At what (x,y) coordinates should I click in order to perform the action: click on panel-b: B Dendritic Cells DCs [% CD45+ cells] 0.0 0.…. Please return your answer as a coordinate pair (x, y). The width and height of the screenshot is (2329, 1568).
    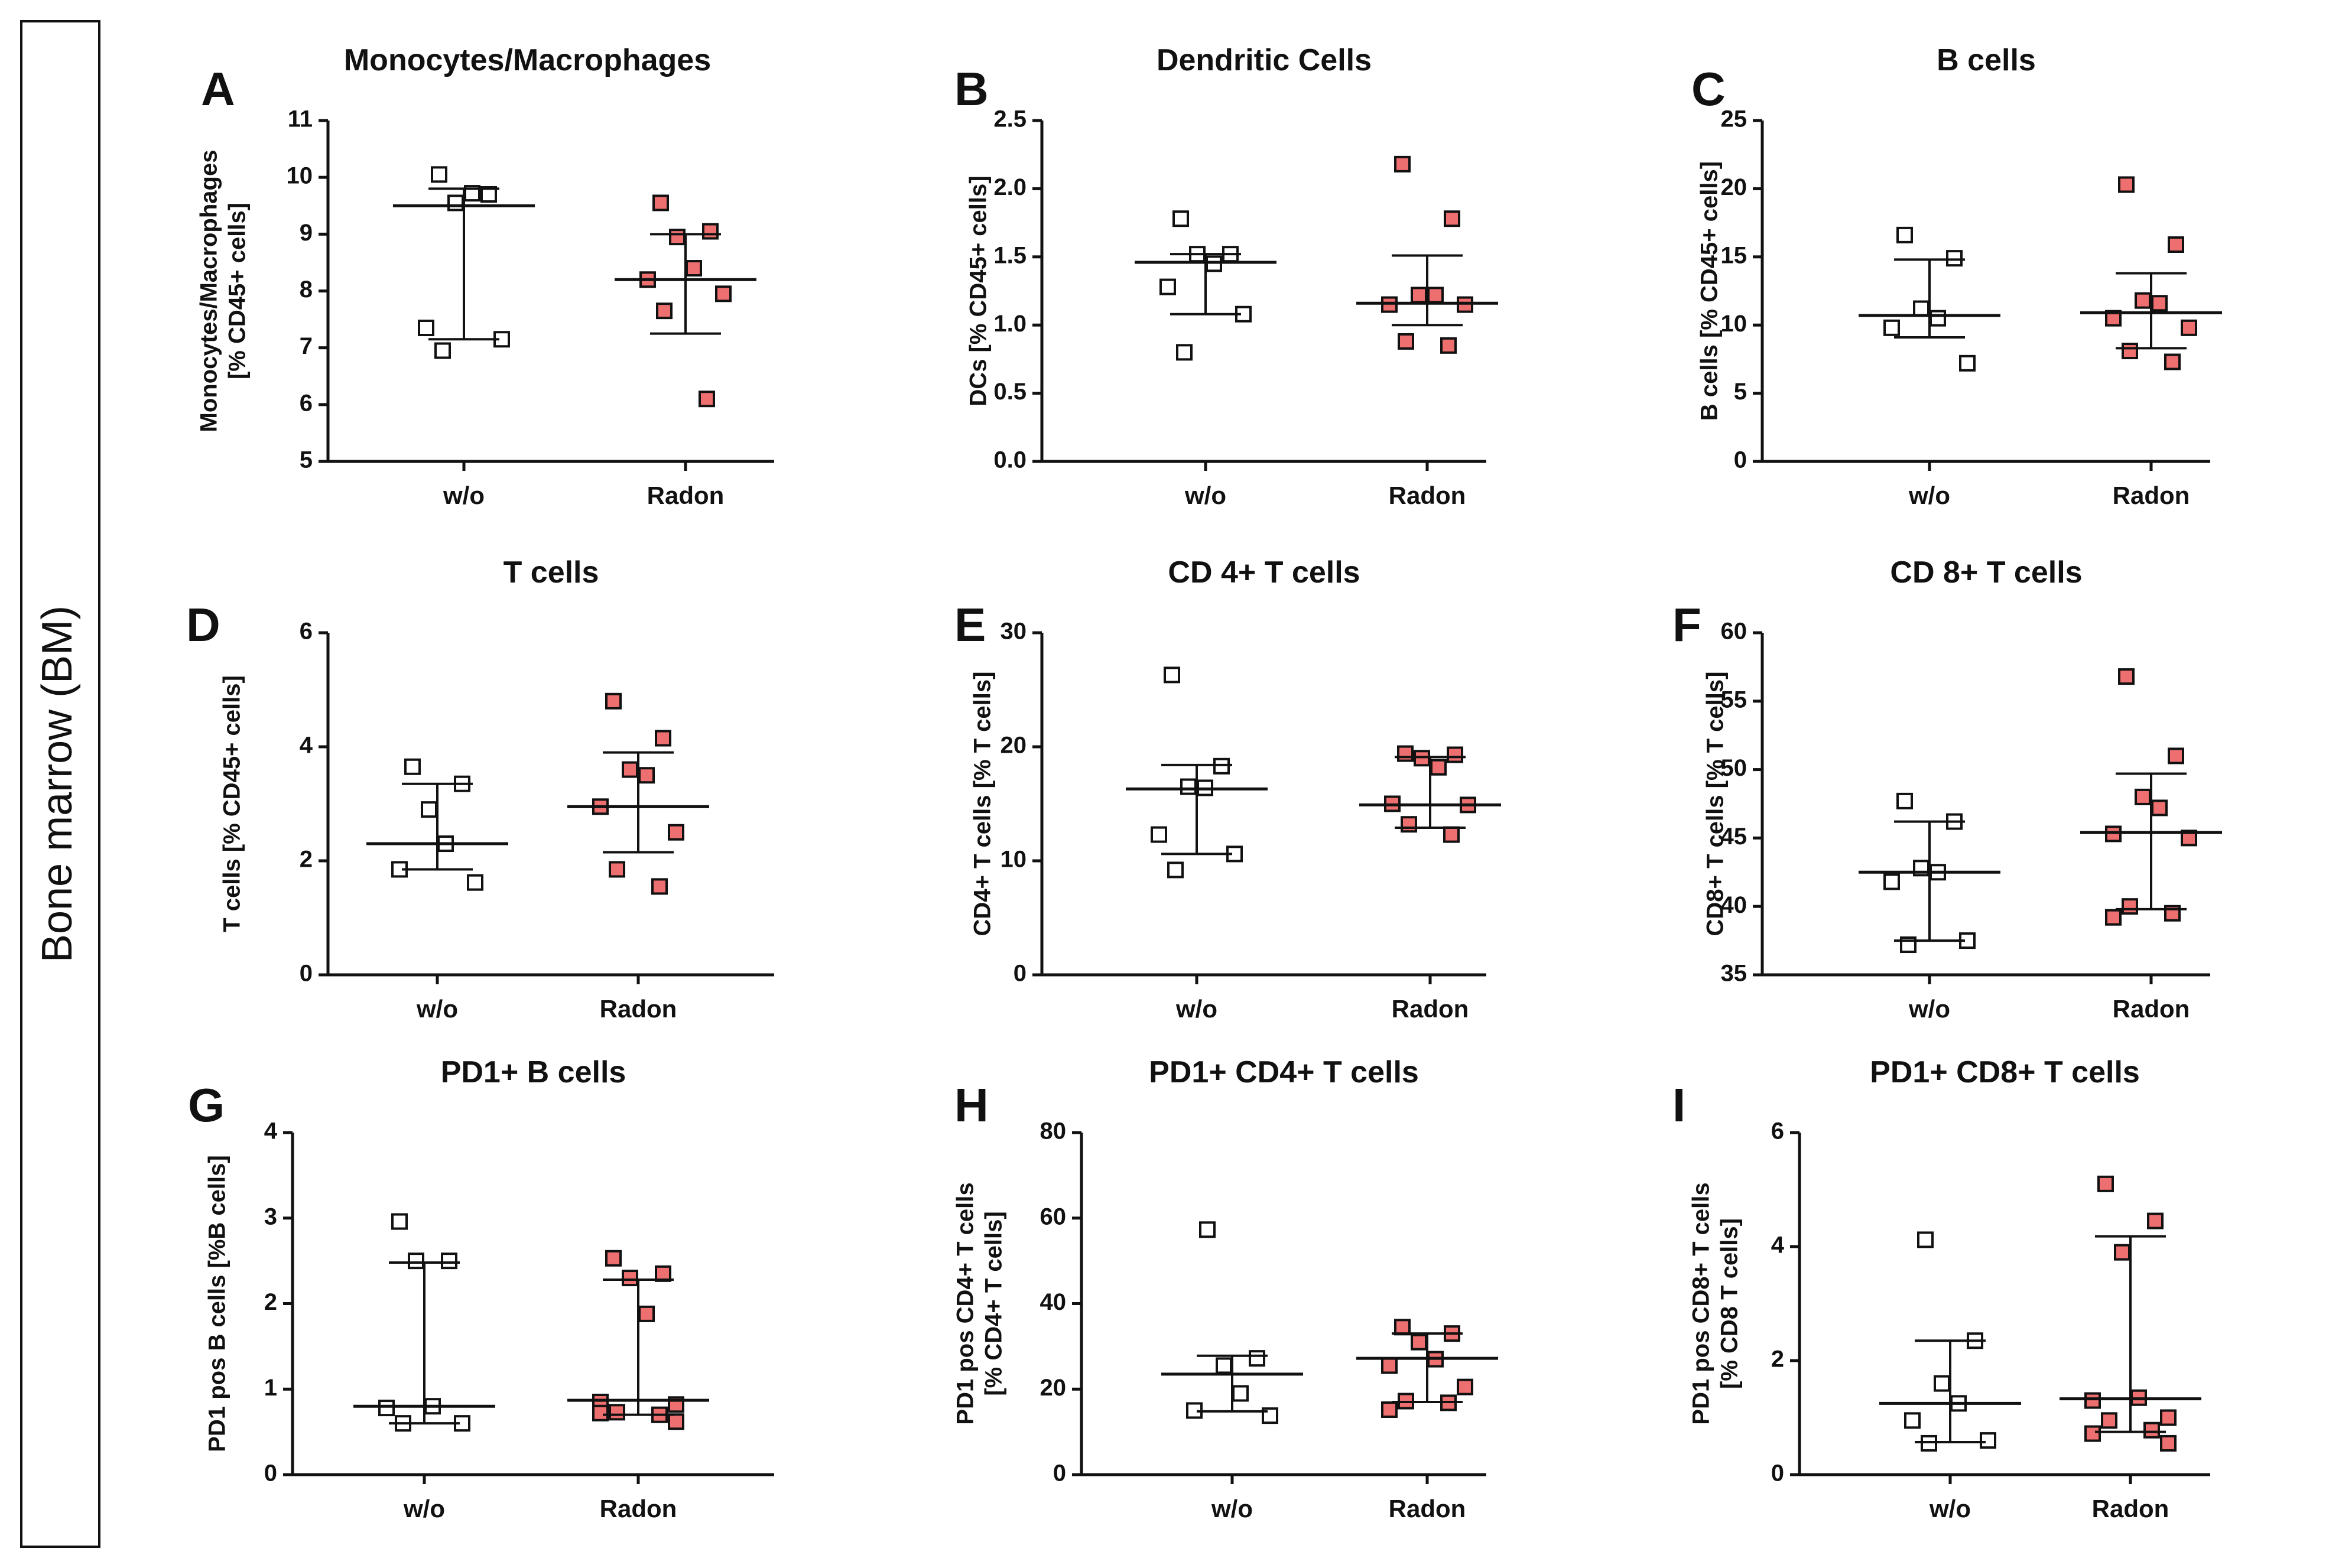
    Looking at the image, I should click on (1226, 276).